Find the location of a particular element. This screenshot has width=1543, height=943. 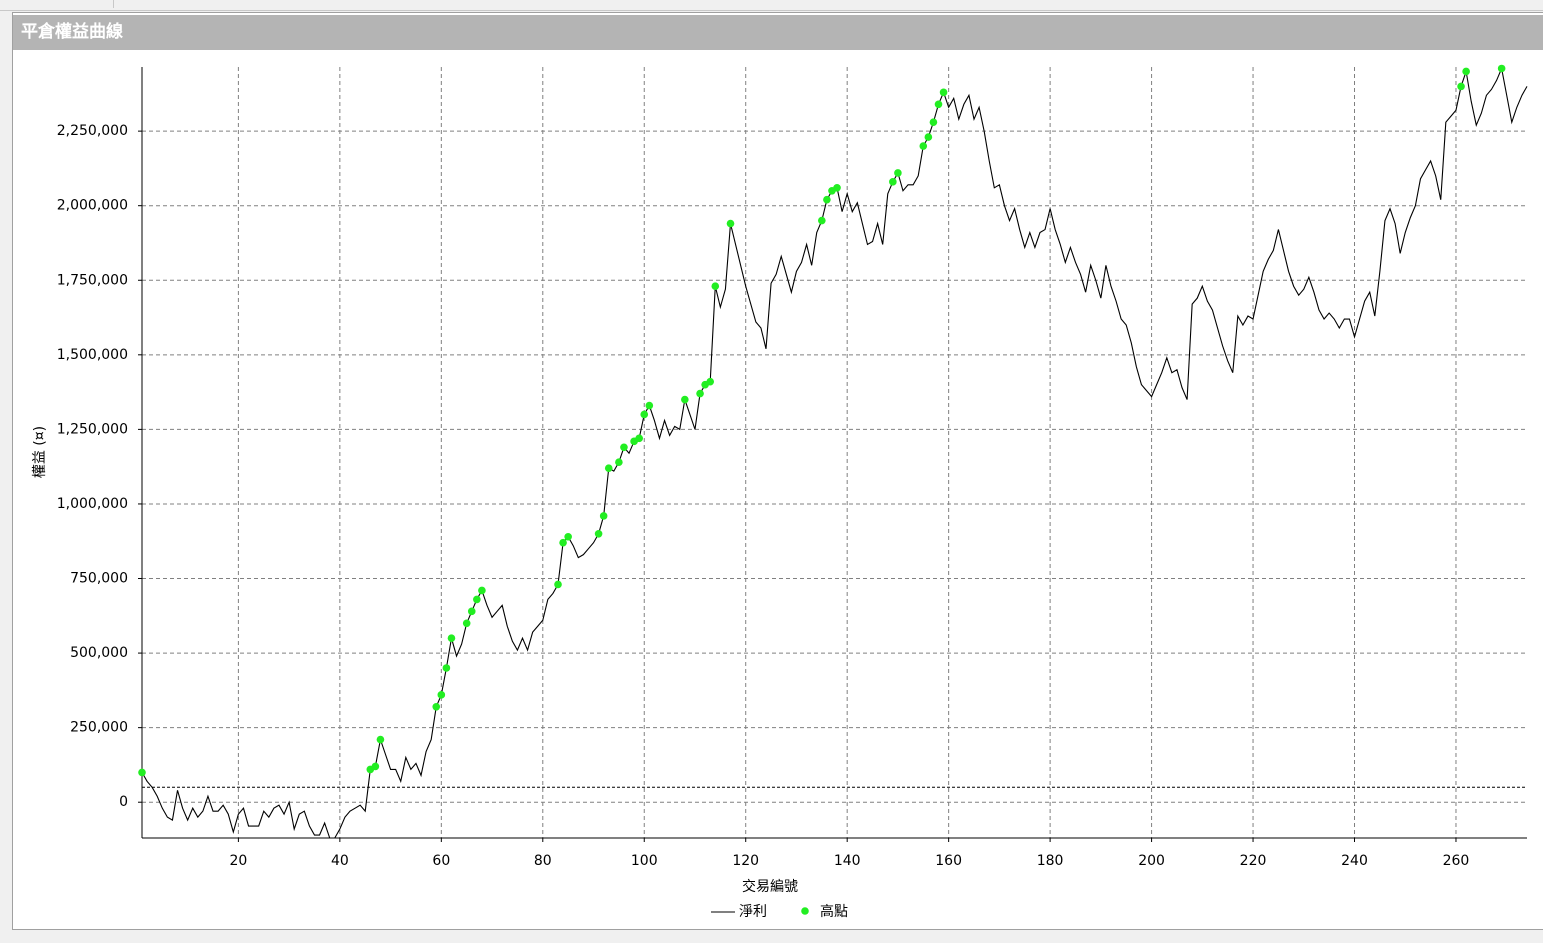

x-tick-label: 60 is located at coordinates (441, 861).